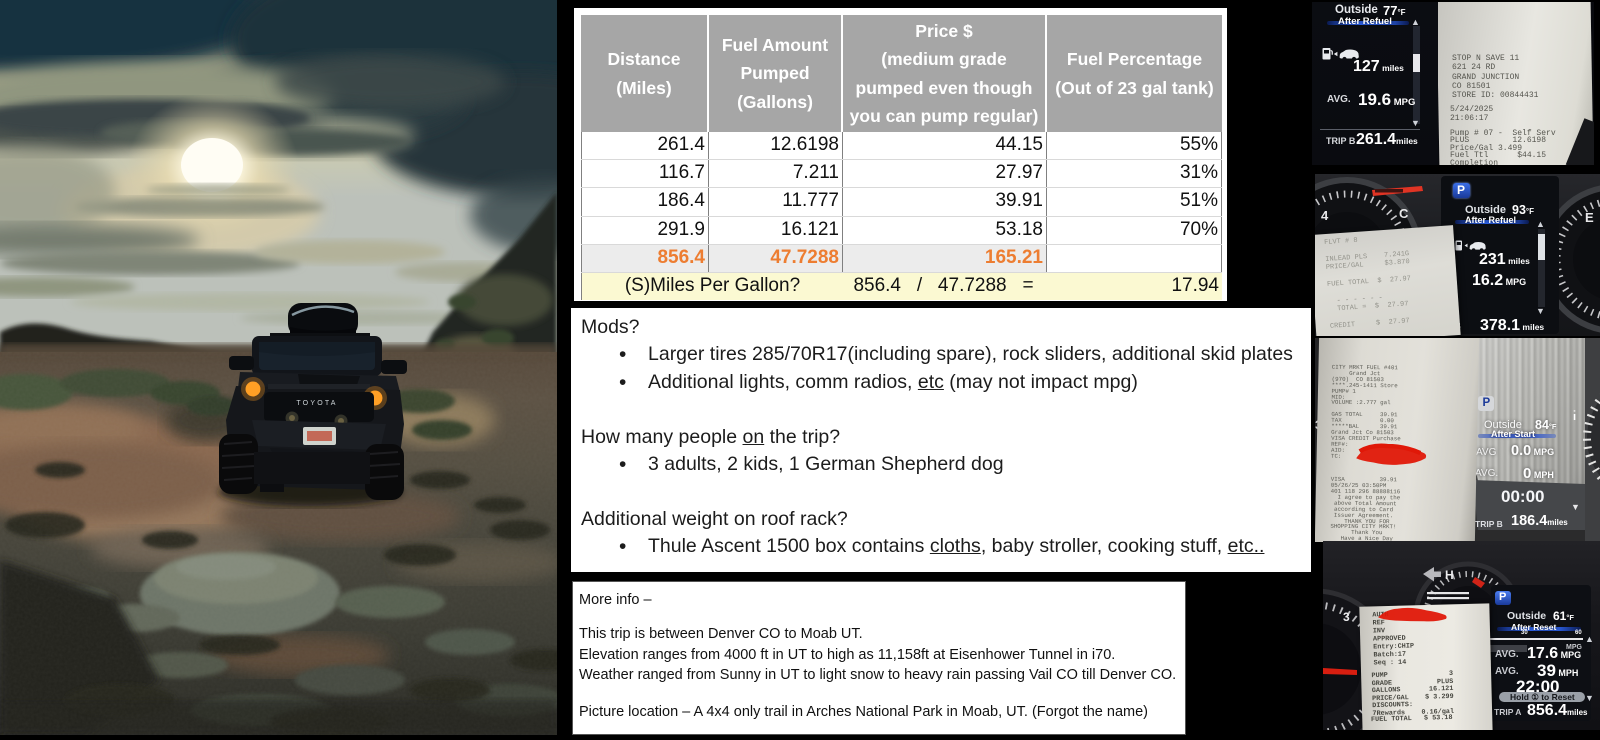 Image resolution: width=1600 pixels, height=740 pixels. Describe the element at coordinates (1346, 617) in the screenshot. I see `svg-text: 3` at that location.